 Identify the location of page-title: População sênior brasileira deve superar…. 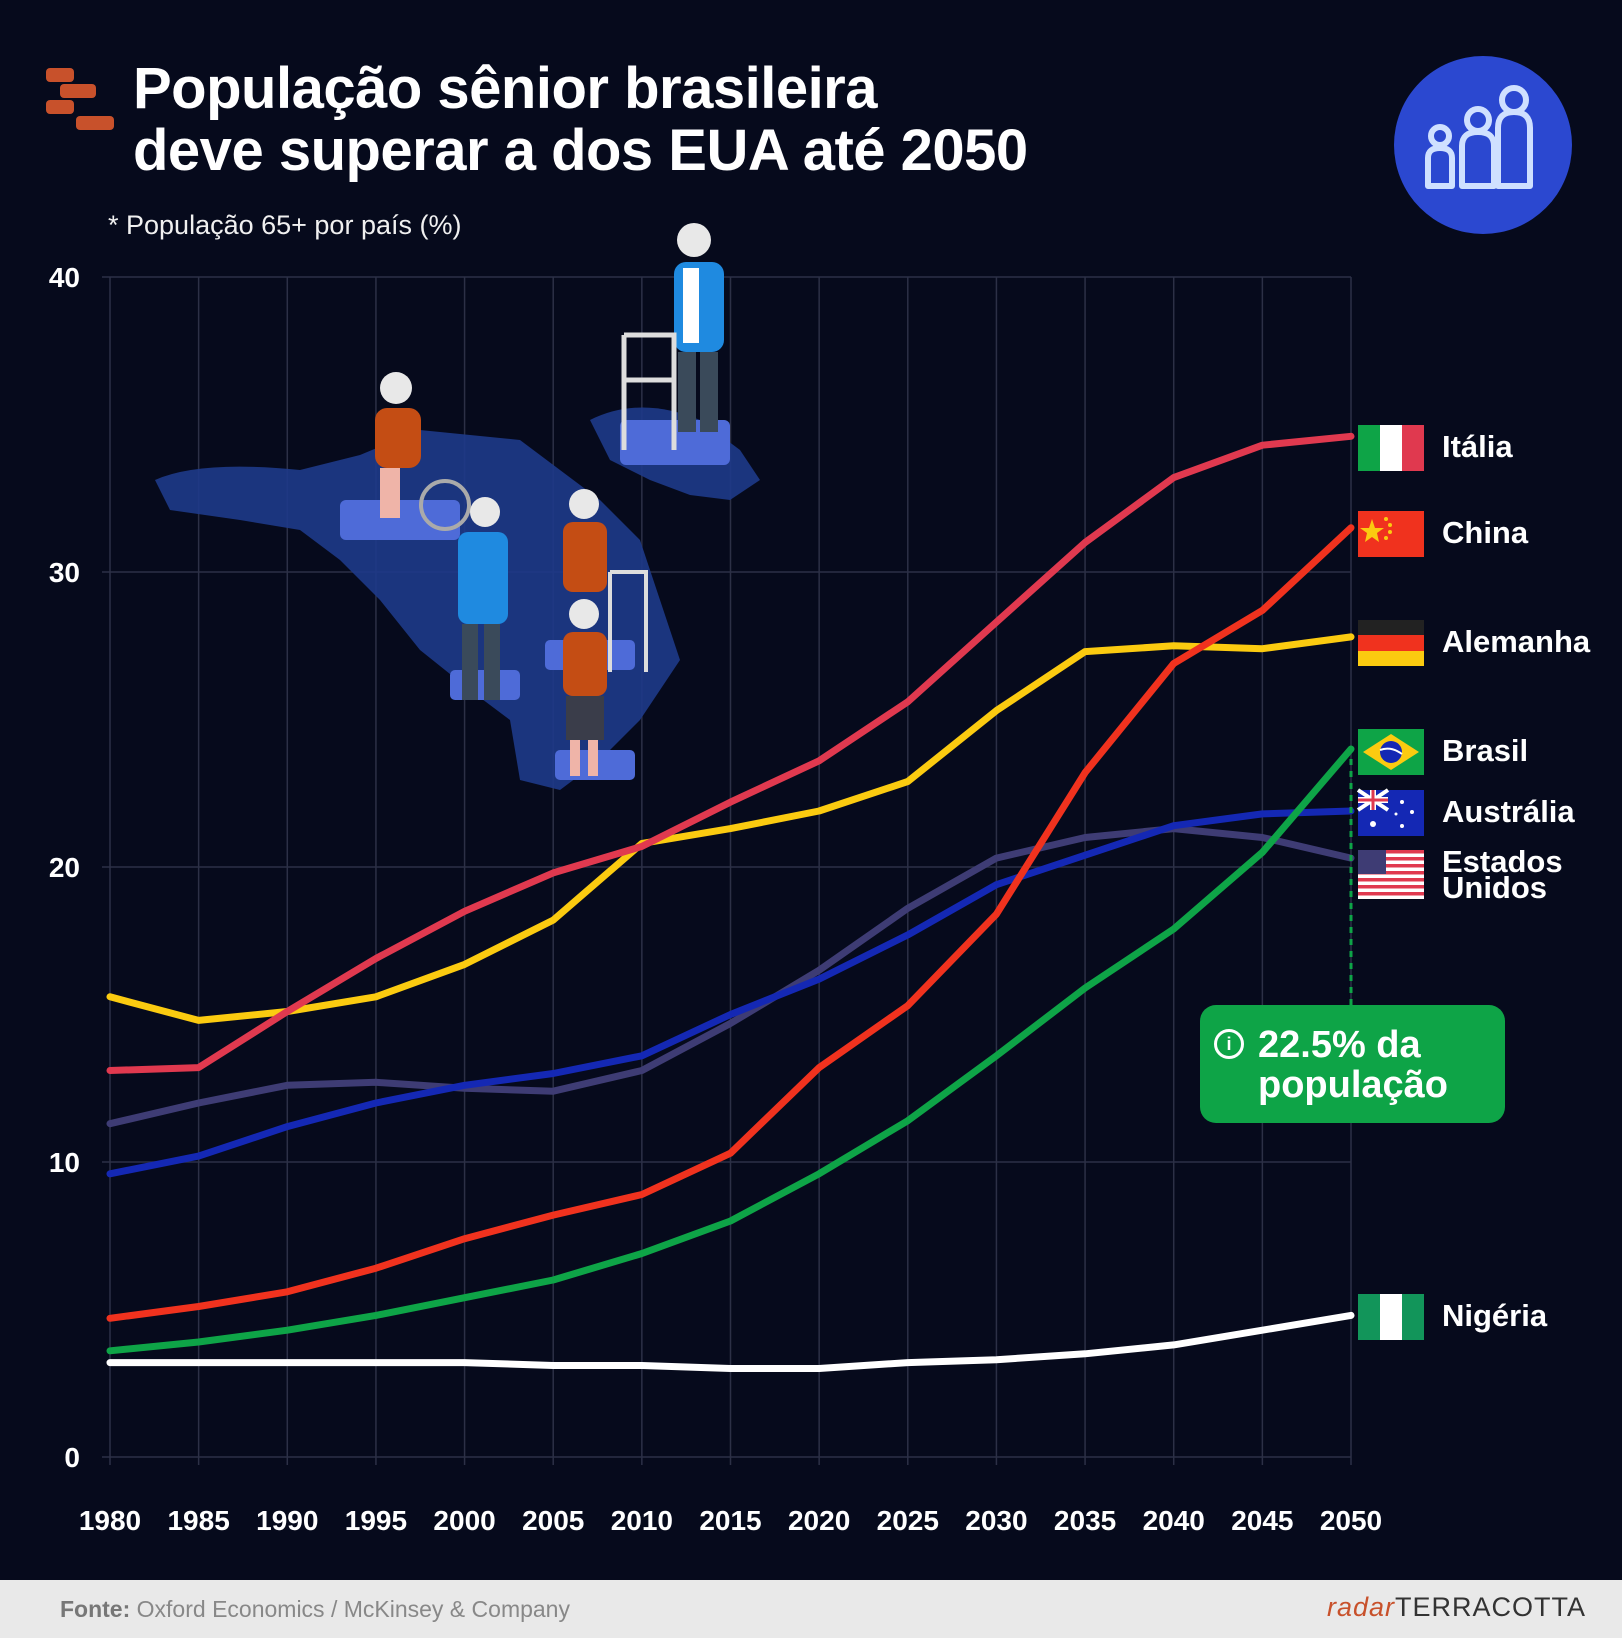
(580, 120).